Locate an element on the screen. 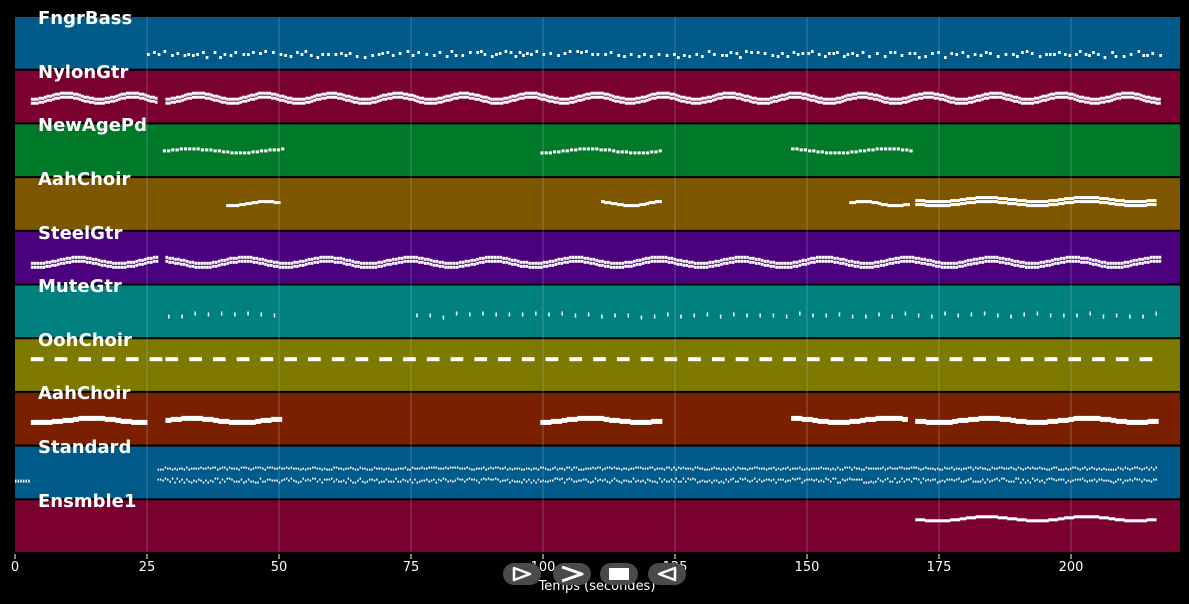 This screenshot has width=1189, height=604. track-label-standard: Standard is located at coordinates (85, 447).